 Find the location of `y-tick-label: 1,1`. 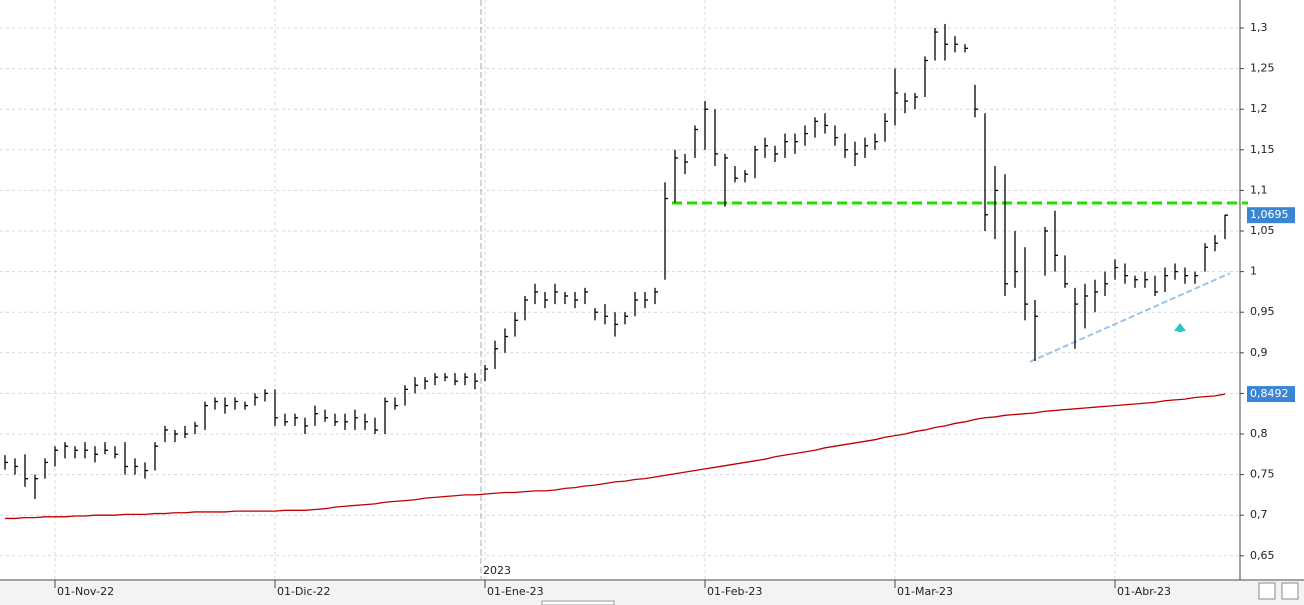

y-tick-label: 1,1 is located at coordinates (1259, 189).